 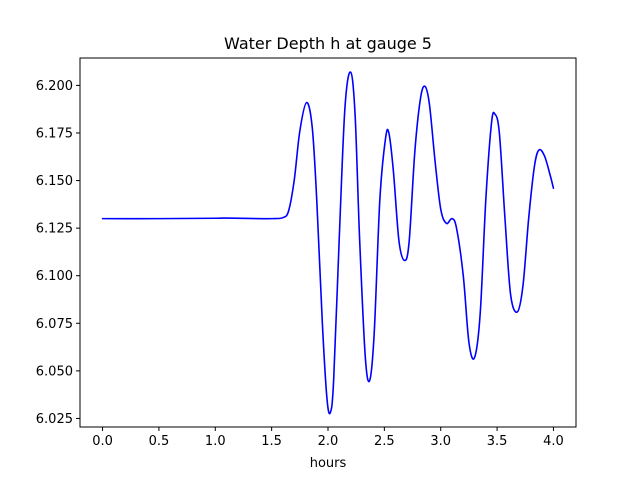 I want to click on x-tick-label: 0.0, so click(x=102, y=441).